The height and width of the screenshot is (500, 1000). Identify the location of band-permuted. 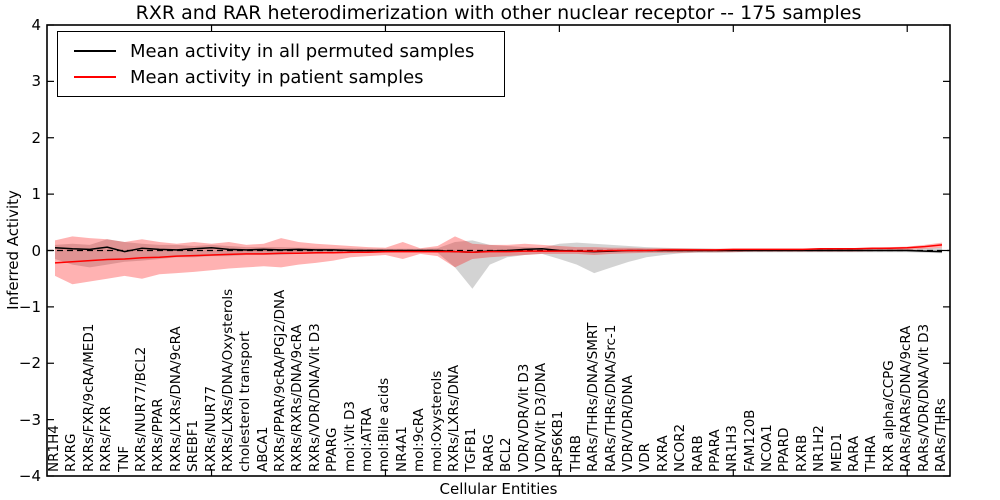
(498, 264).